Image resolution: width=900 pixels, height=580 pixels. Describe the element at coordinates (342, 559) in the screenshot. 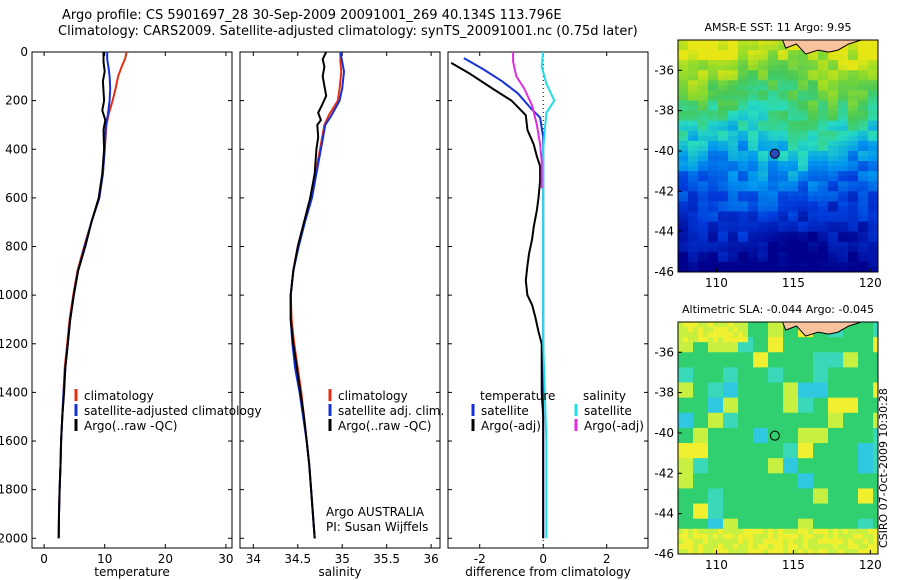

I see `x-tick-label: 35` at that location.